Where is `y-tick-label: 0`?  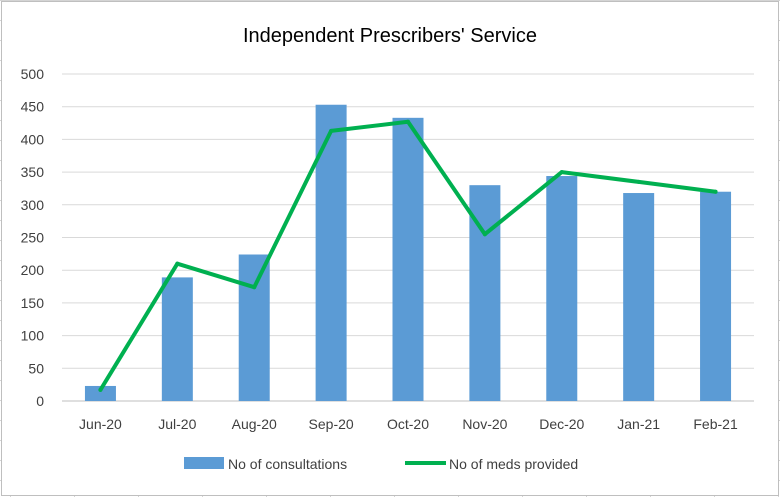
y-tick-label: 0 is located at coordinates (40, 401).